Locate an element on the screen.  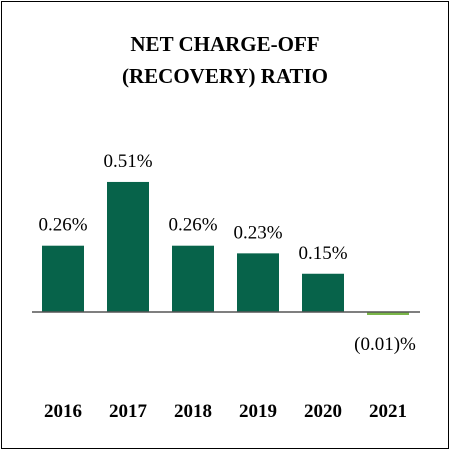
data-label-2021: (0.01)% is located at coordinates (385, 344).